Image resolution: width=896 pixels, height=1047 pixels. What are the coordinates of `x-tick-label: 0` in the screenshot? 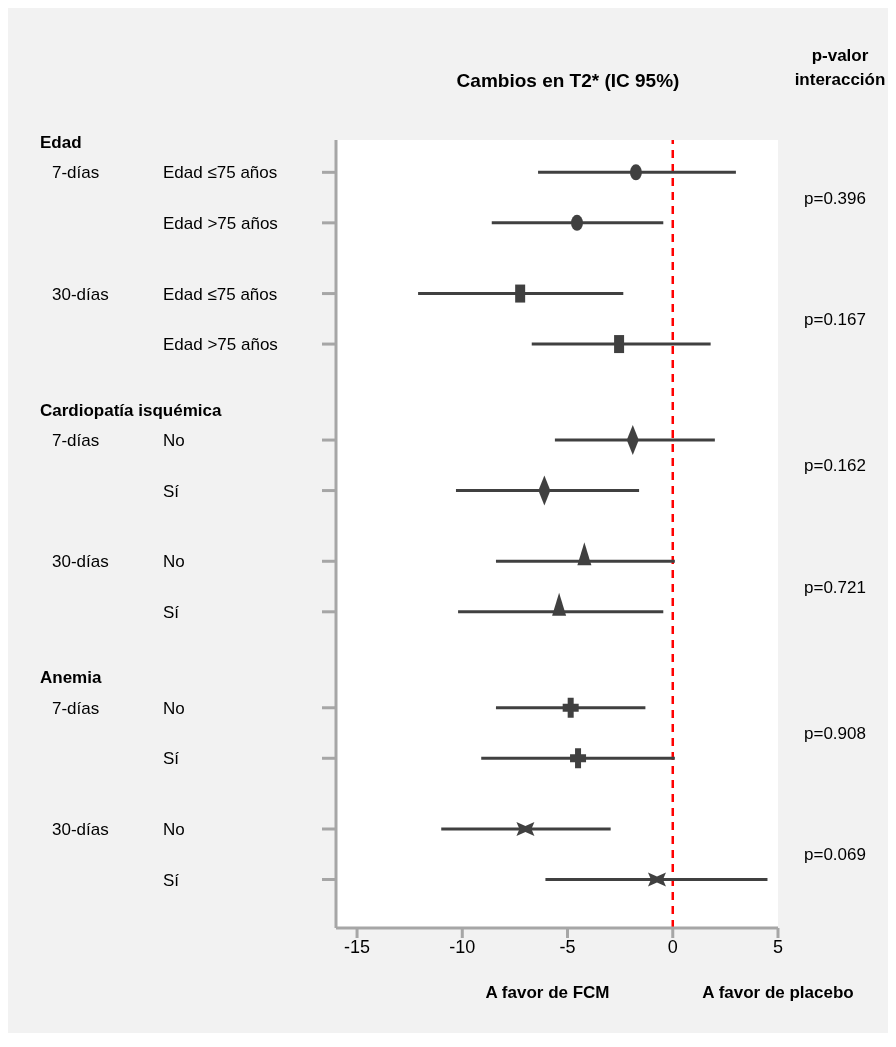 It's located at (672, 946).